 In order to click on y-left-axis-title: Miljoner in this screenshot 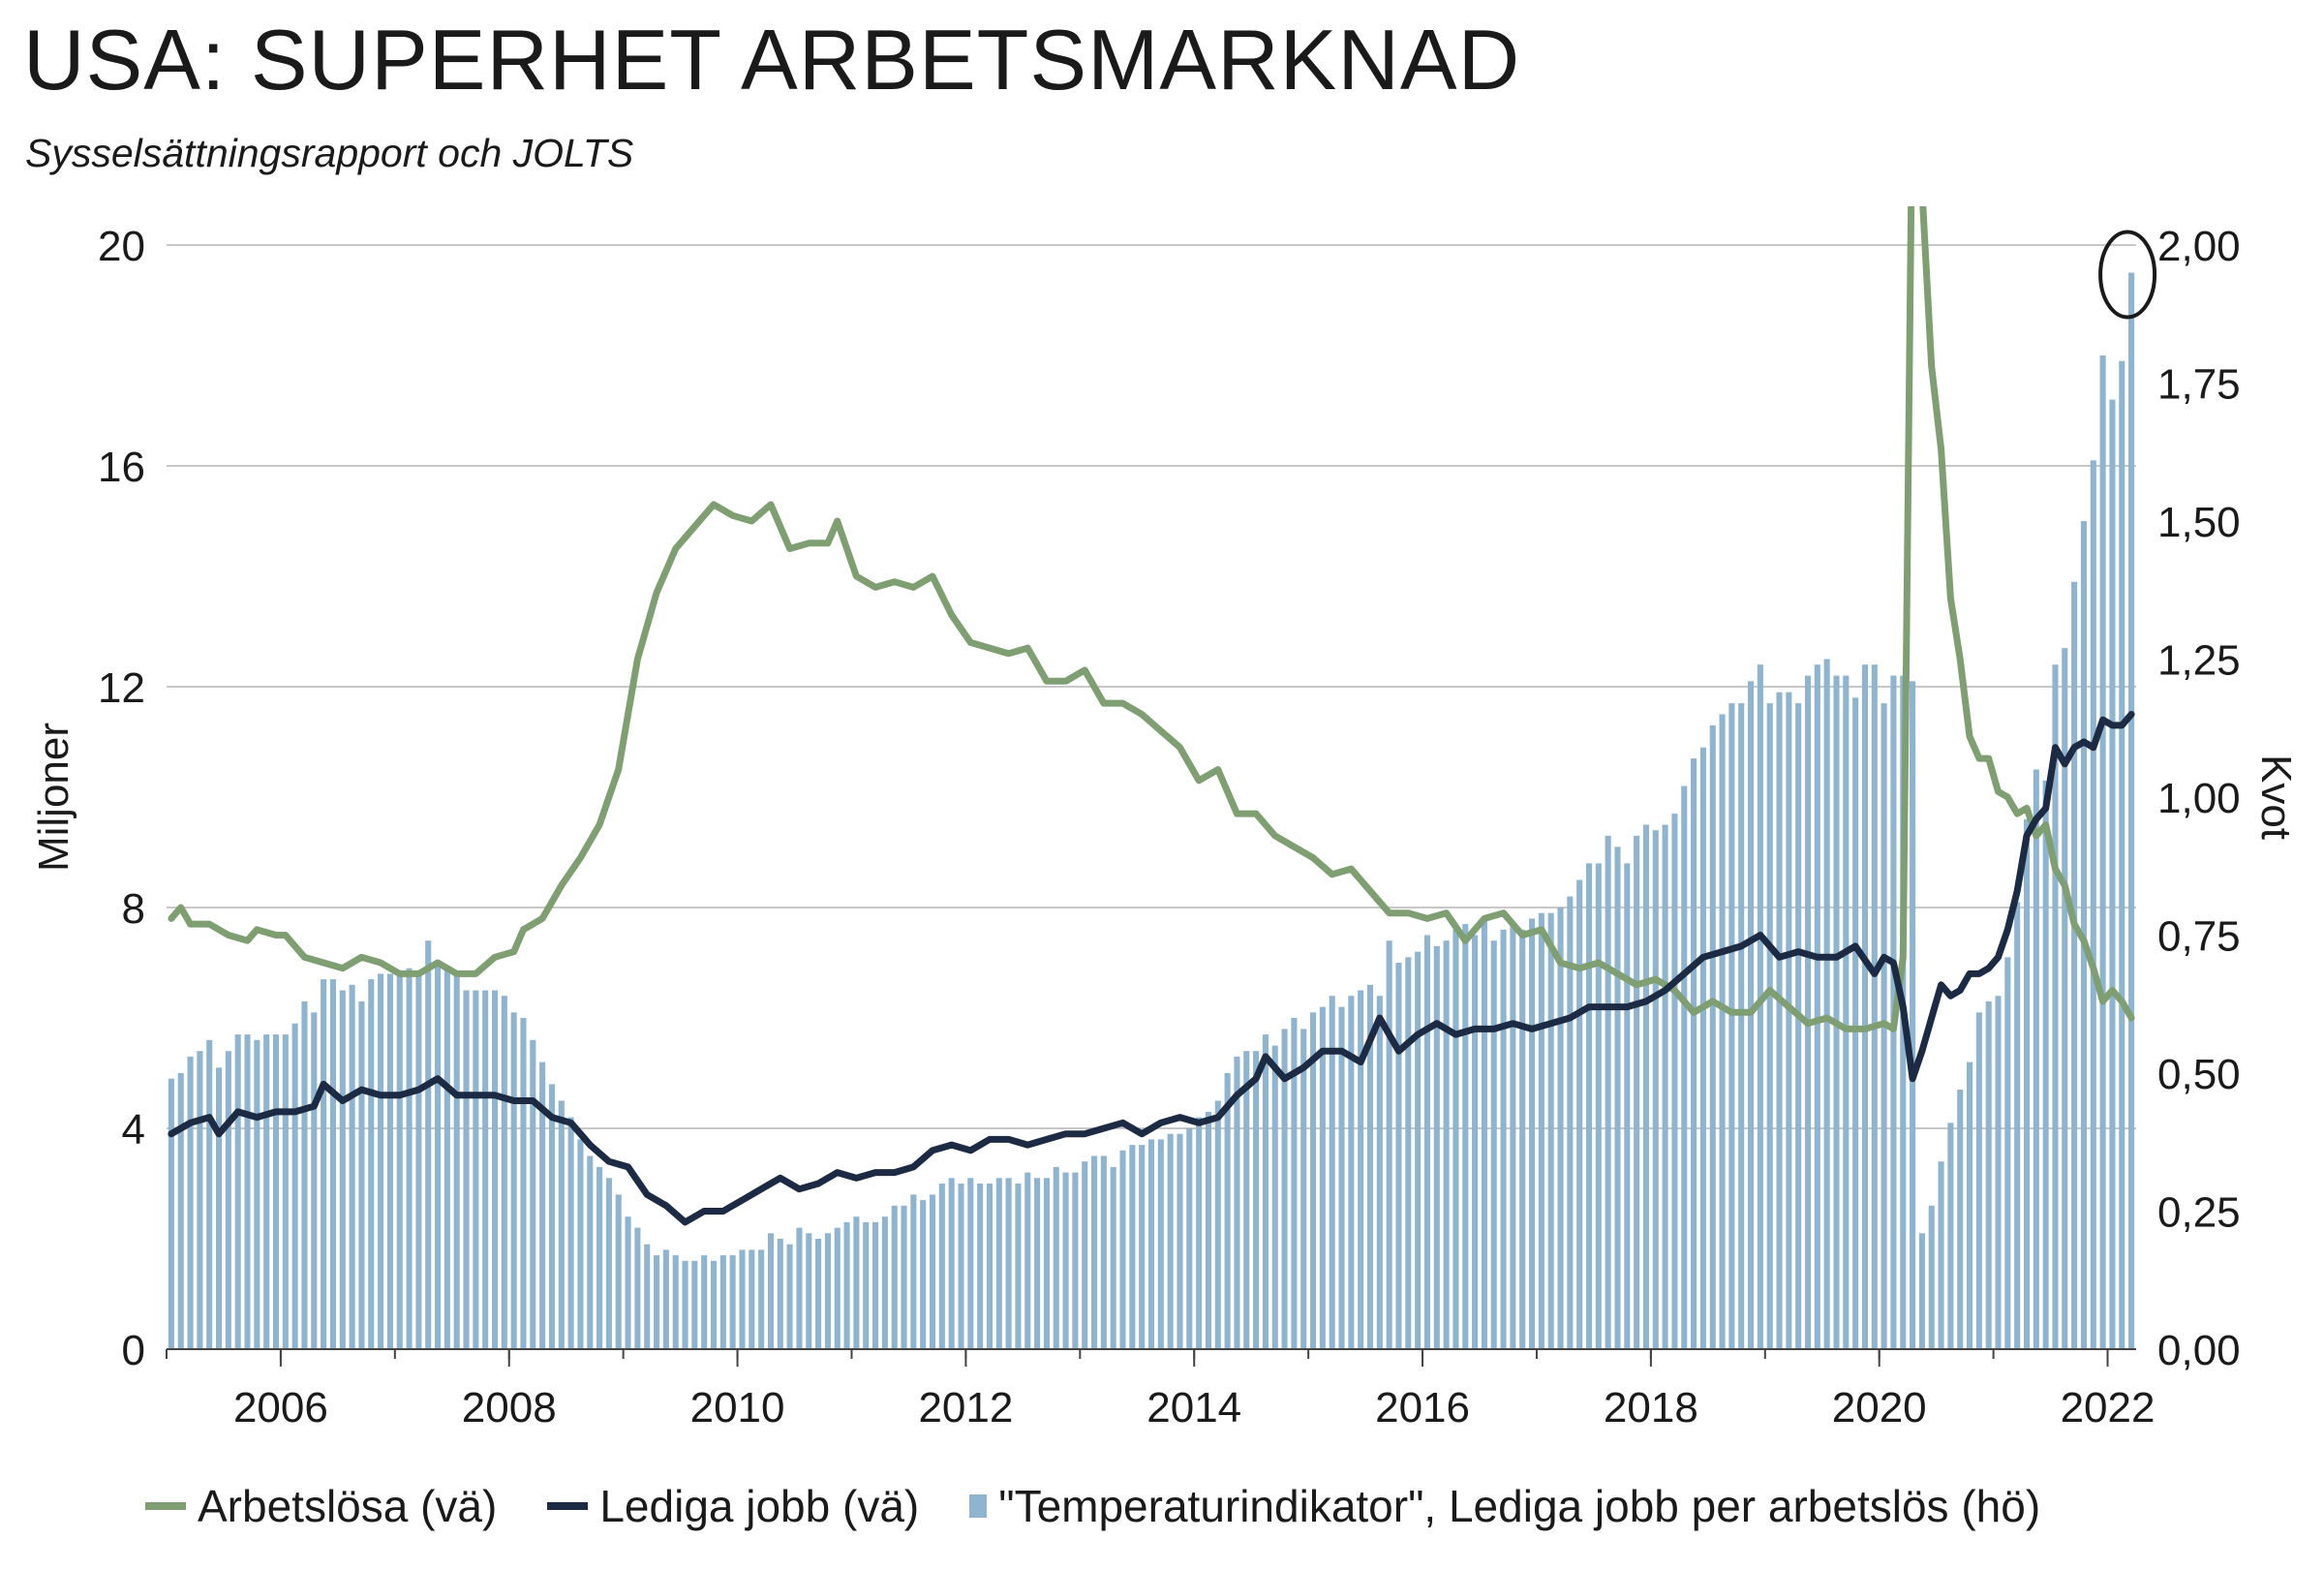, I will do `click(54, 798)`.